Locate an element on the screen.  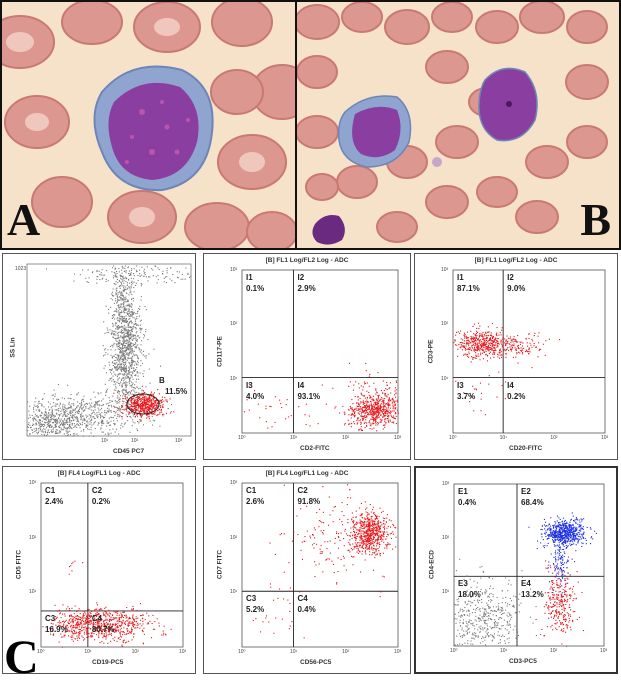
quadrant-pct: 18.0% is located at coordinates (469, 594).